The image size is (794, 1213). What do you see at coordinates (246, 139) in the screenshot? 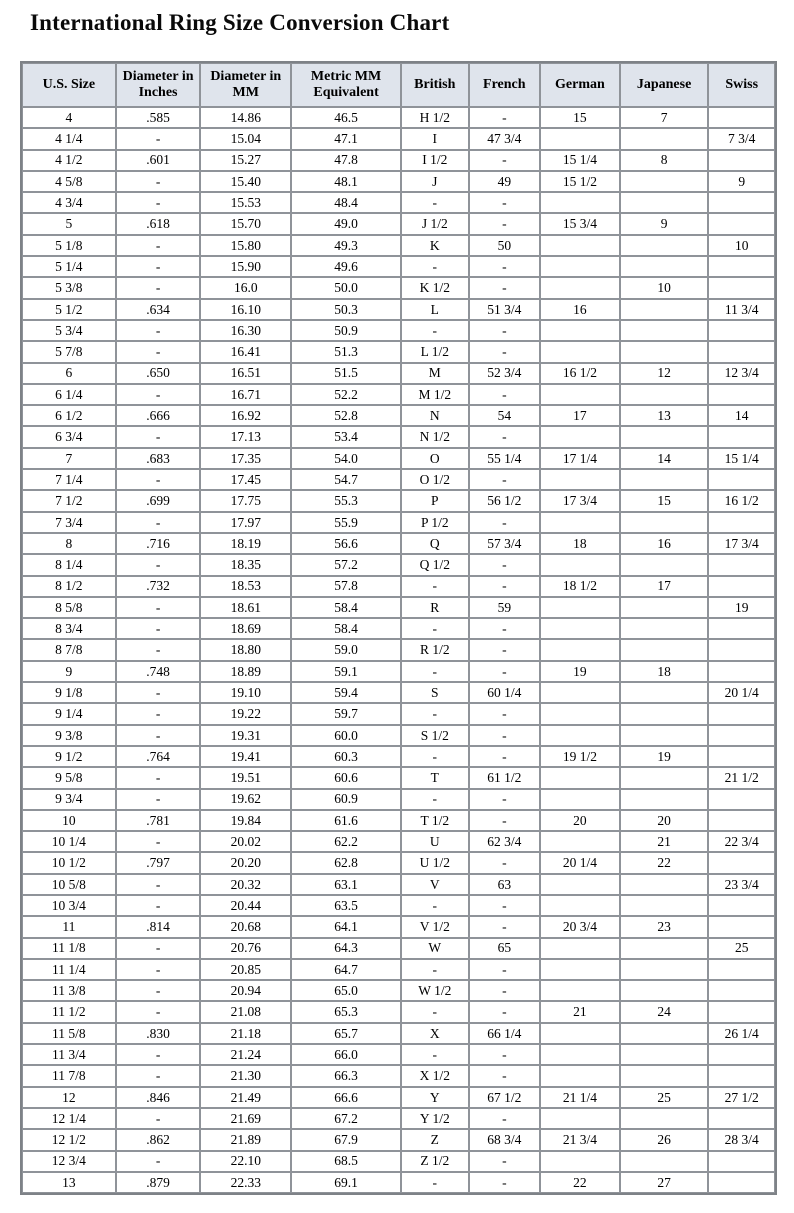
I see `table-cell: 15.04` at bounding box center [246, 139].